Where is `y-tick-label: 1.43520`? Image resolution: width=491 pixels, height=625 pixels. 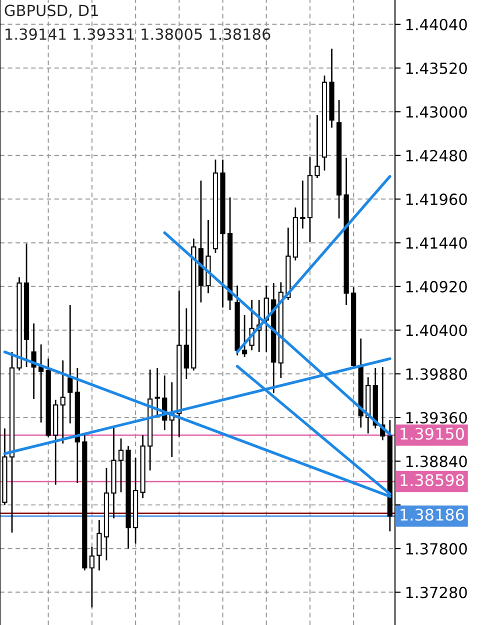
y-tick-label: 1.43520 is located at coordinates (436, 68).